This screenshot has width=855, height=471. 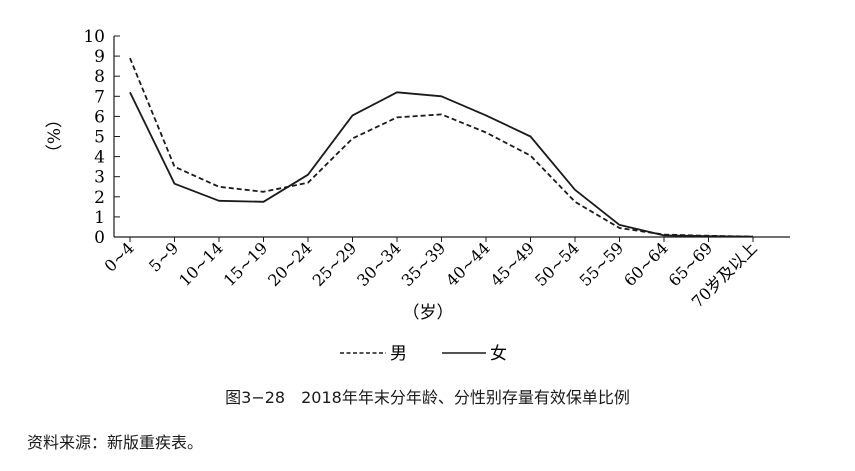 What do you see at coordinates (423, 354) in the screenshot?
I see `legend: 男 女` at bounding box center [423, 354].